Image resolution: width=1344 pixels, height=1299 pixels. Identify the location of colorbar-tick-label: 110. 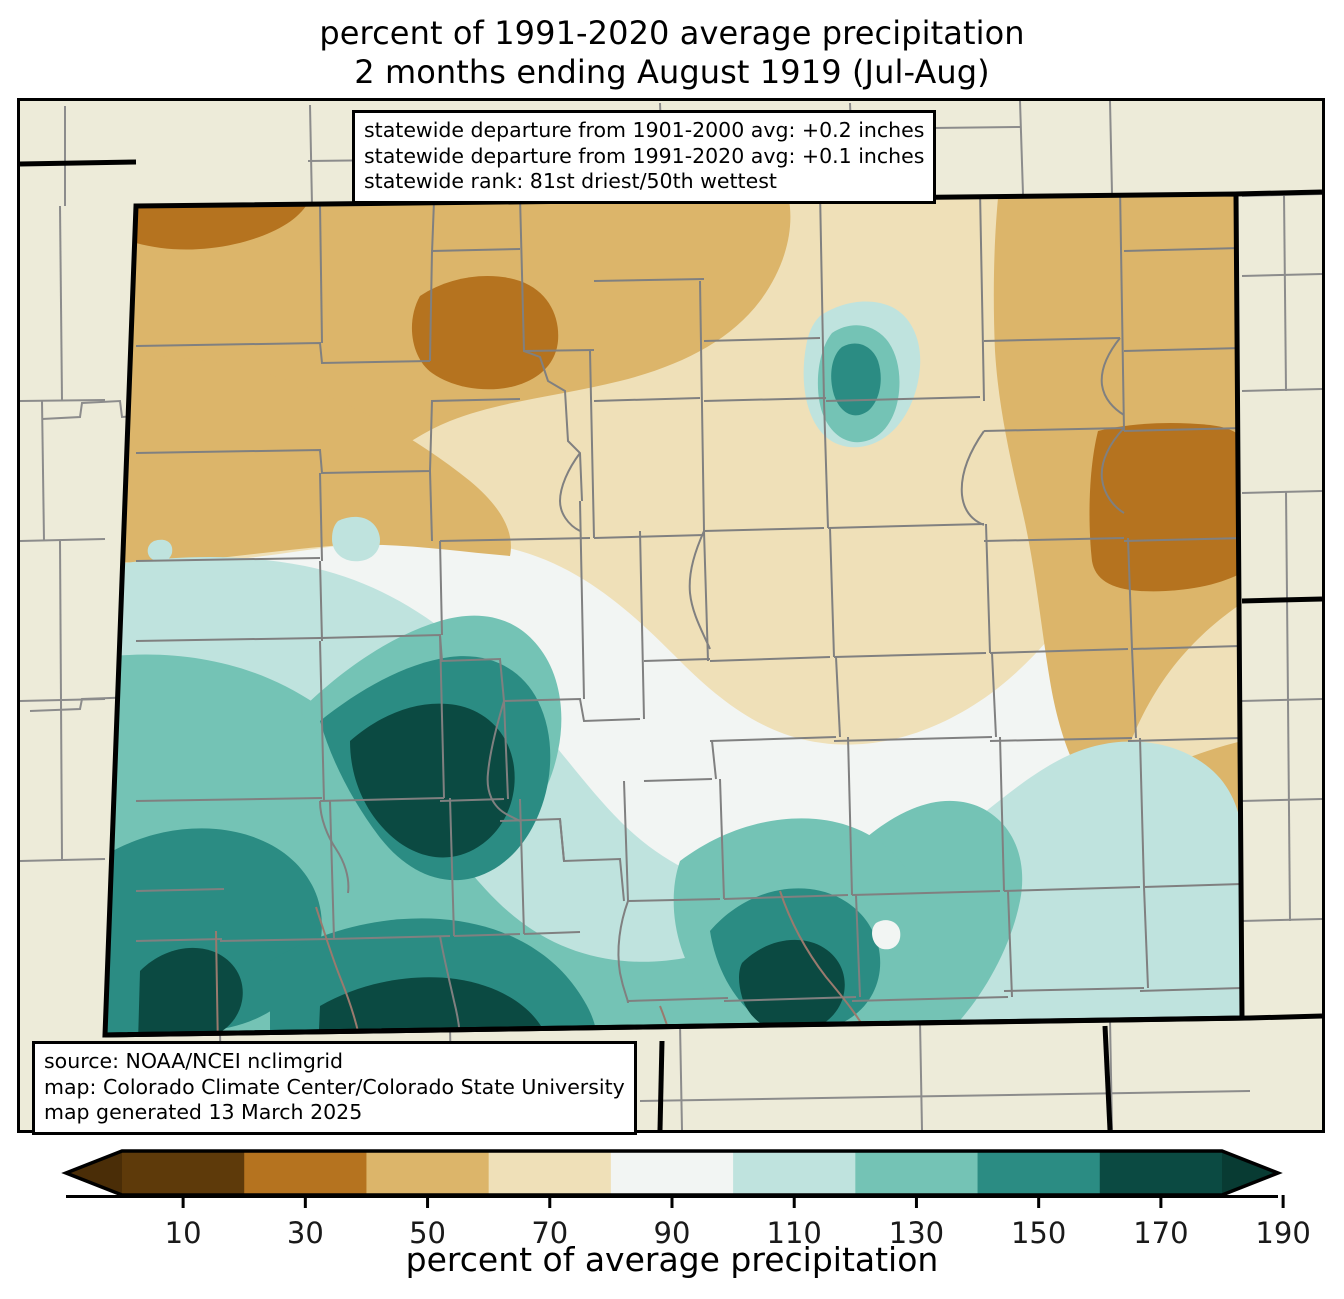
(794, 1233).